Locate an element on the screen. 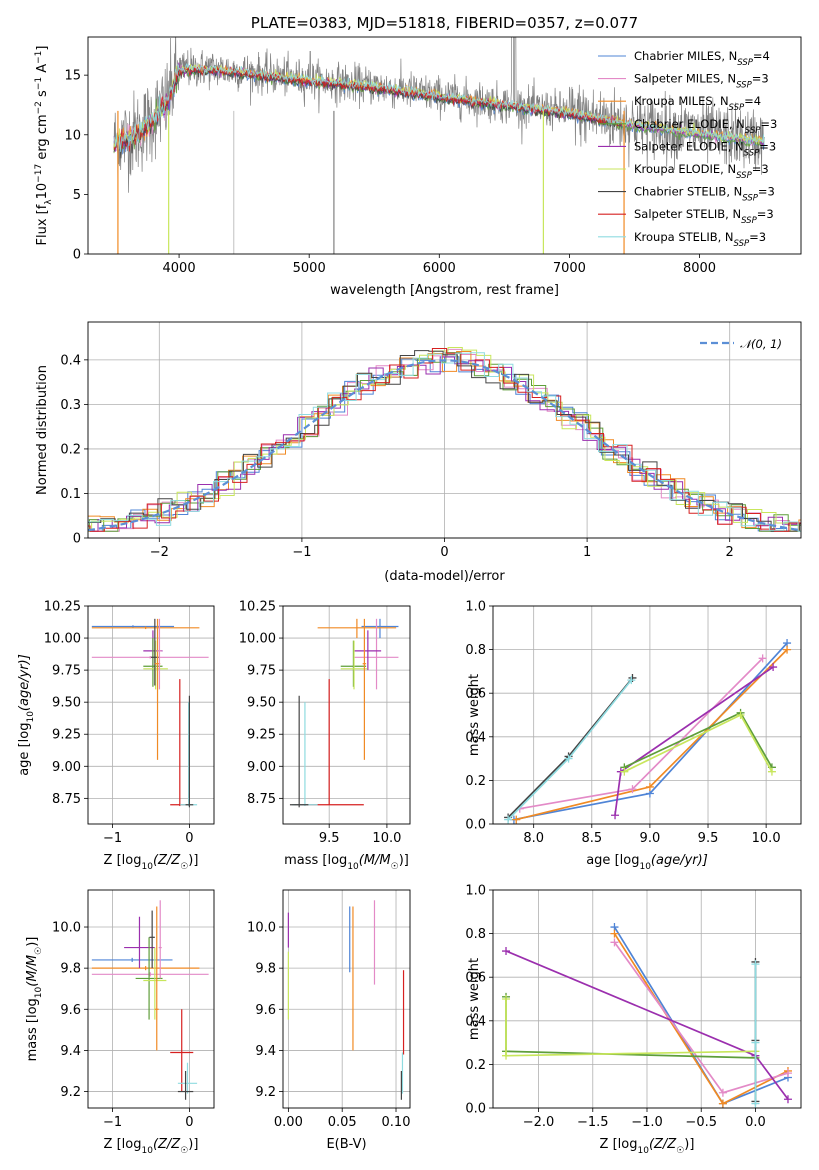 The image size is (819, 1170). mass-weight-vs-Z-xtick-label: −1.0 is located at coordinates (647, 1122).